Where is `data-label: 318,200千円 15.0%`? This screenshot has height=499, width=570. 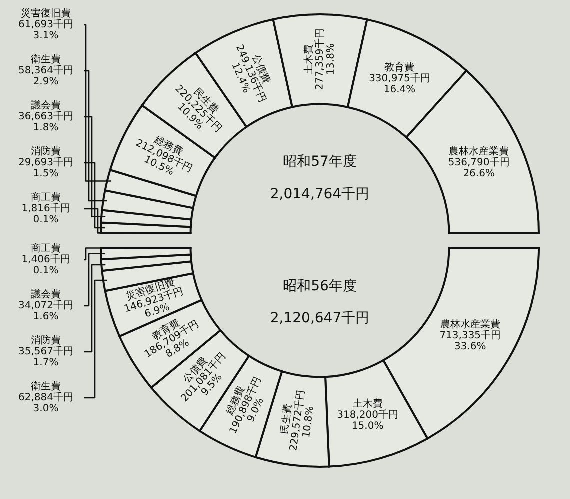
data-label: 318,200千円 15.0% is located at coordinates (368, 420).